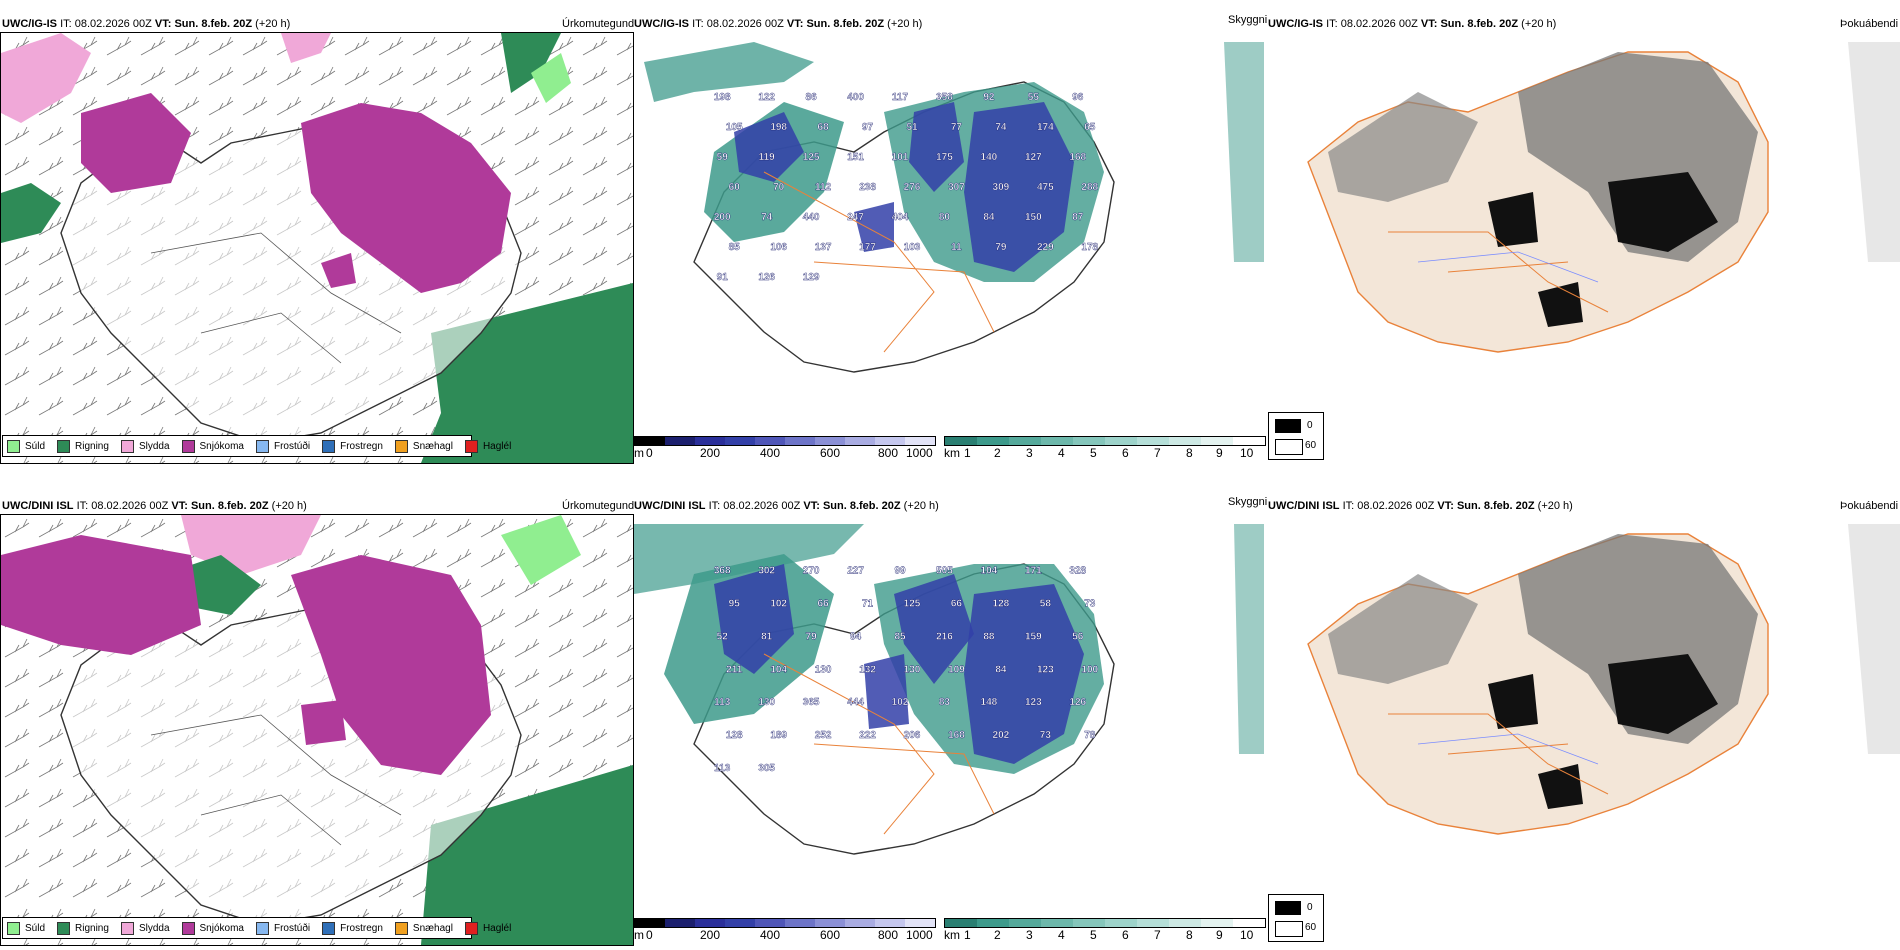  I want to click on legend-item: Slydda, so click(145, 928).